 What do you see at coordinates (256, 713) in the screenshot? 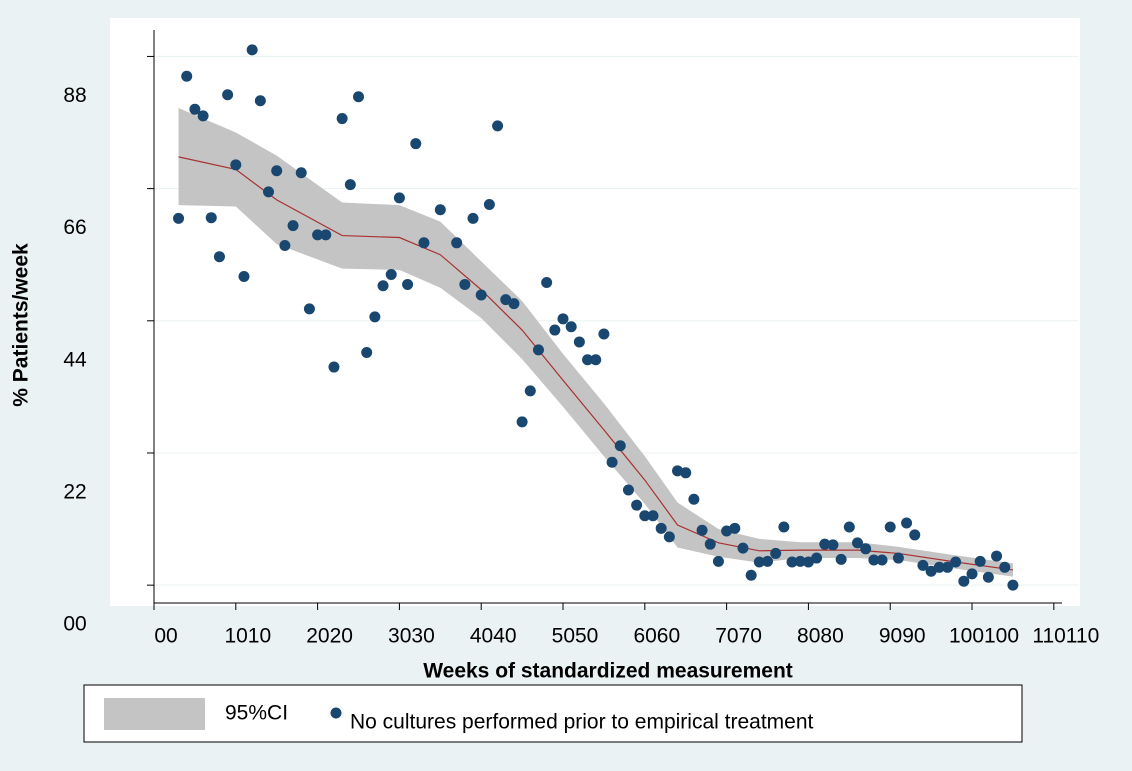
I see `legend-label: 95%CI` at bounding box center [256, 713].